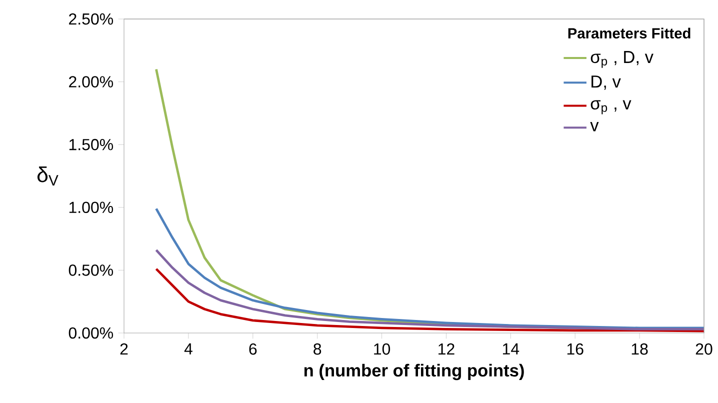  I want to click on legend-label: D, v, so click(606, 83).